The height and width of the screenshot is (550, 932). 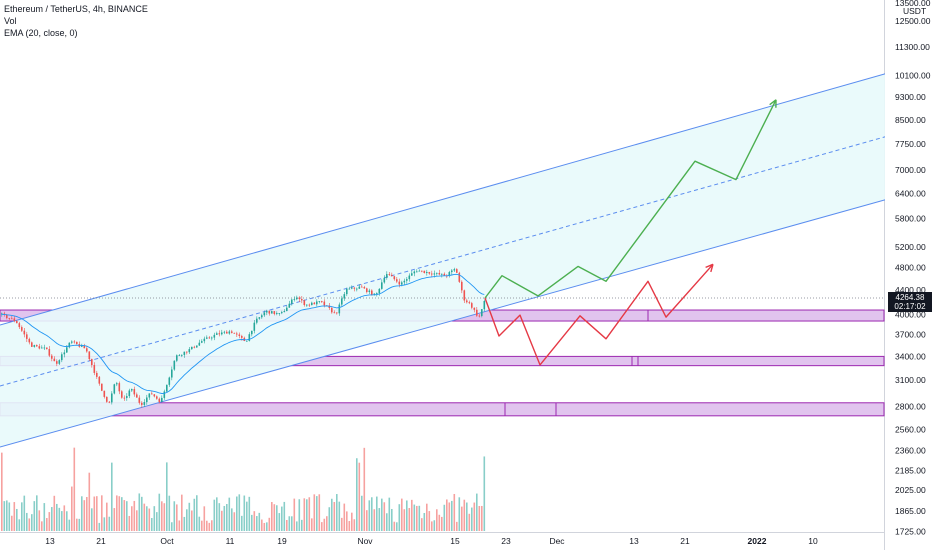 What do you see at coordinates (910, 170) in the screenshot?
I see `price-tick-label: 7000.00` at bounding box center [910, 170].